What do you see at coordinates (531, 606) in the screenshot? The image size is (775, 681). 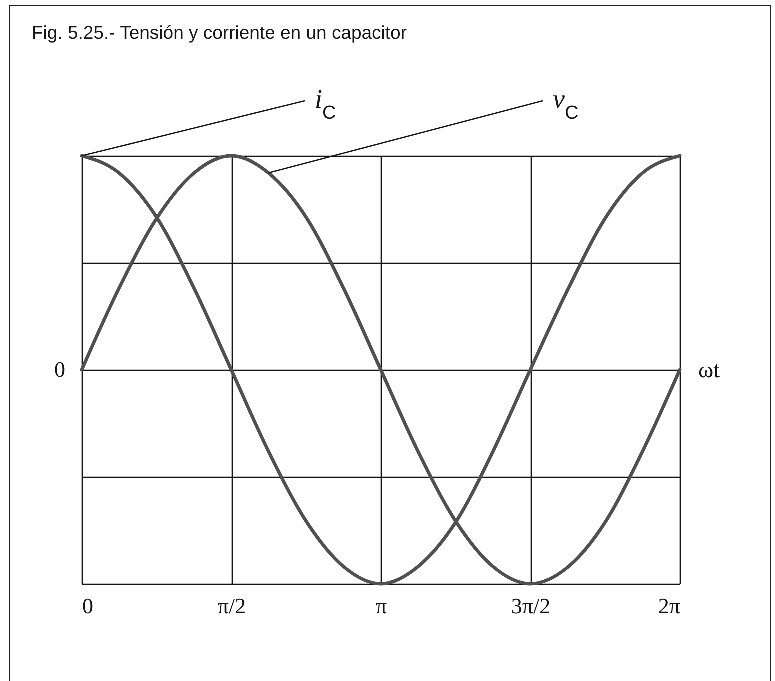 I see `x-tick-label: 3π/2` at bounding box center [531, 606].